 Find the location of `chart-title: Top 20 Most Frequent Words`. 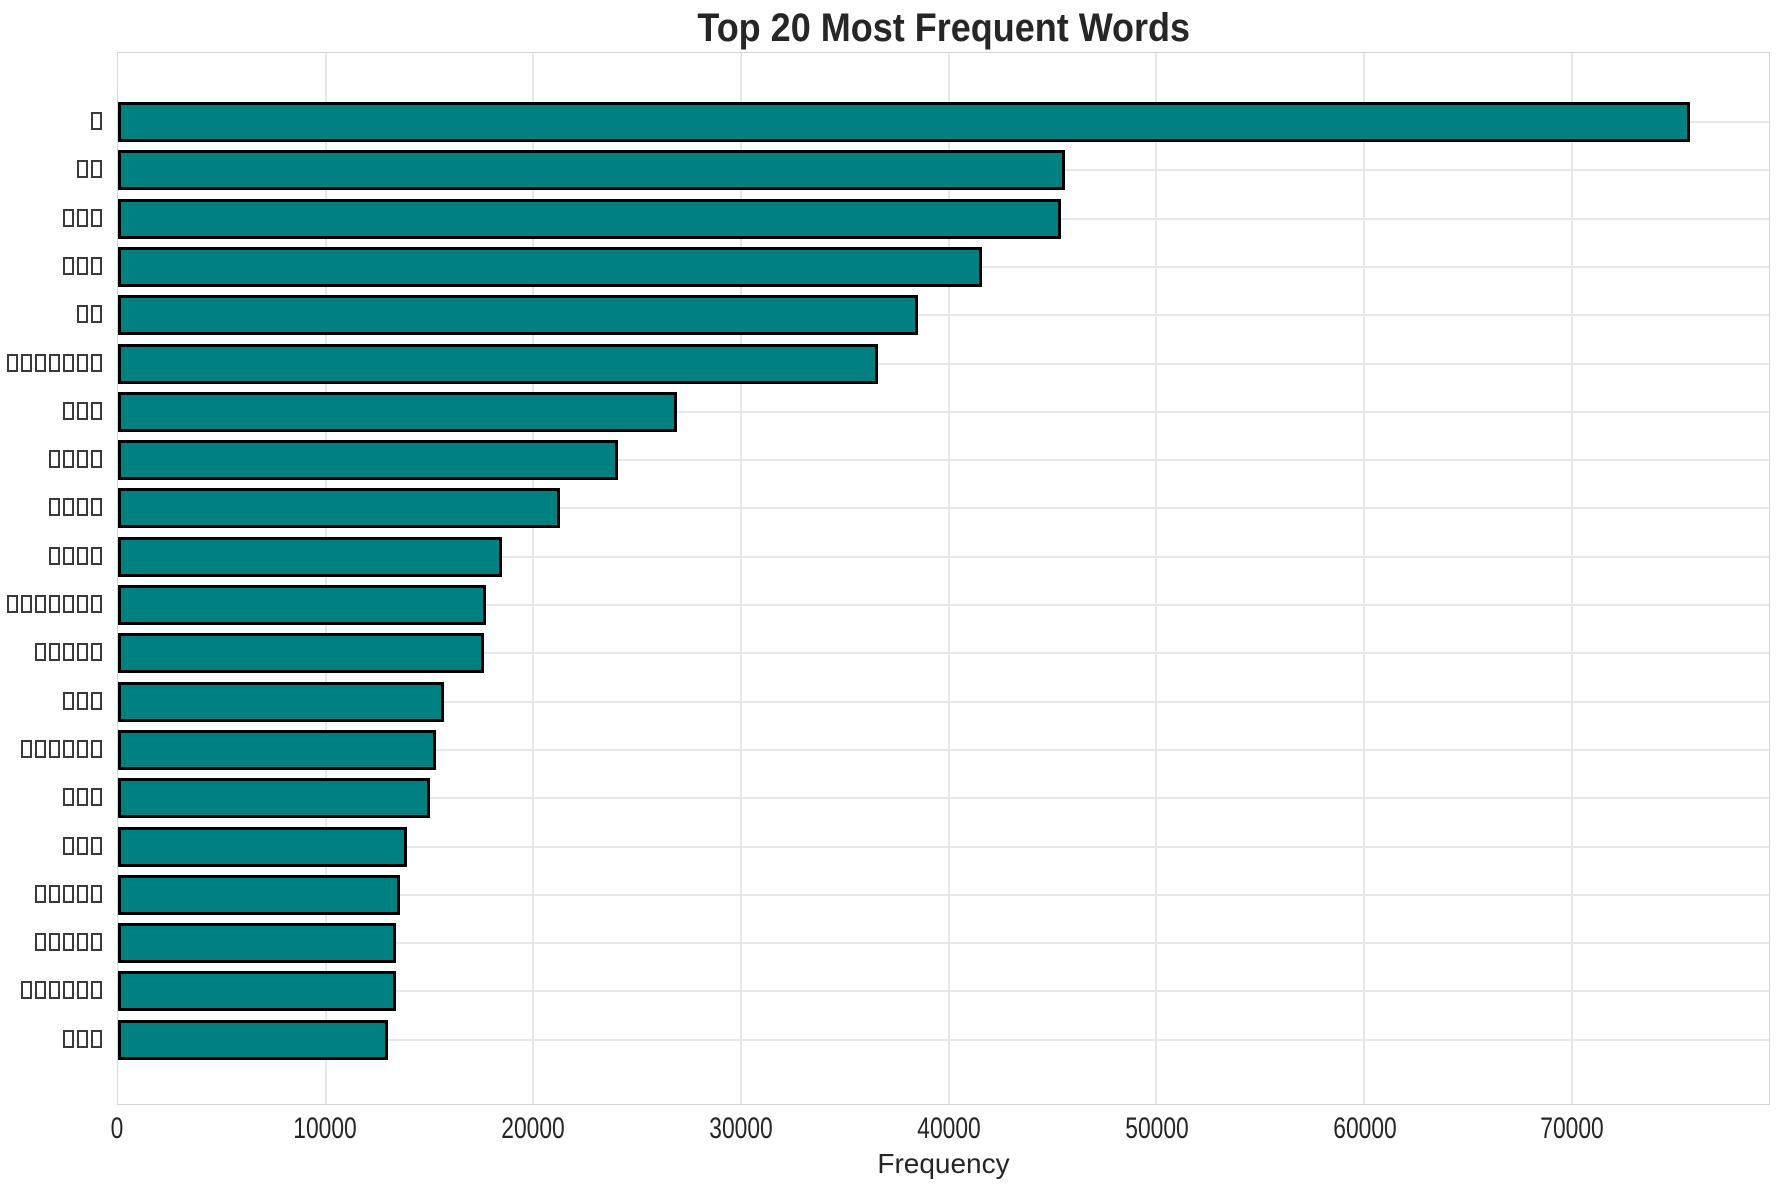

chart-title: Top 20 Most Frequent Words is located at coordinates (943, 28).